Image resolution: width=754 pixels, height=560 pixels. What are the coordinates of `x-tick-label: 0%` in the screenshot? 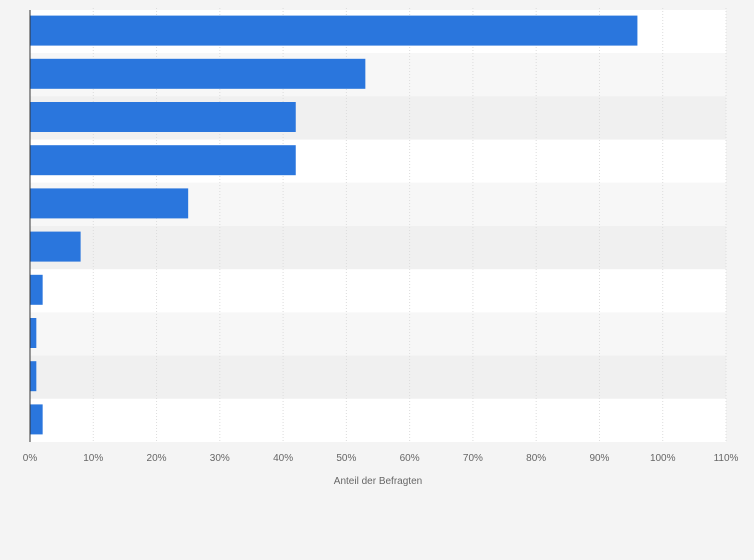 It's located at (30, 458).